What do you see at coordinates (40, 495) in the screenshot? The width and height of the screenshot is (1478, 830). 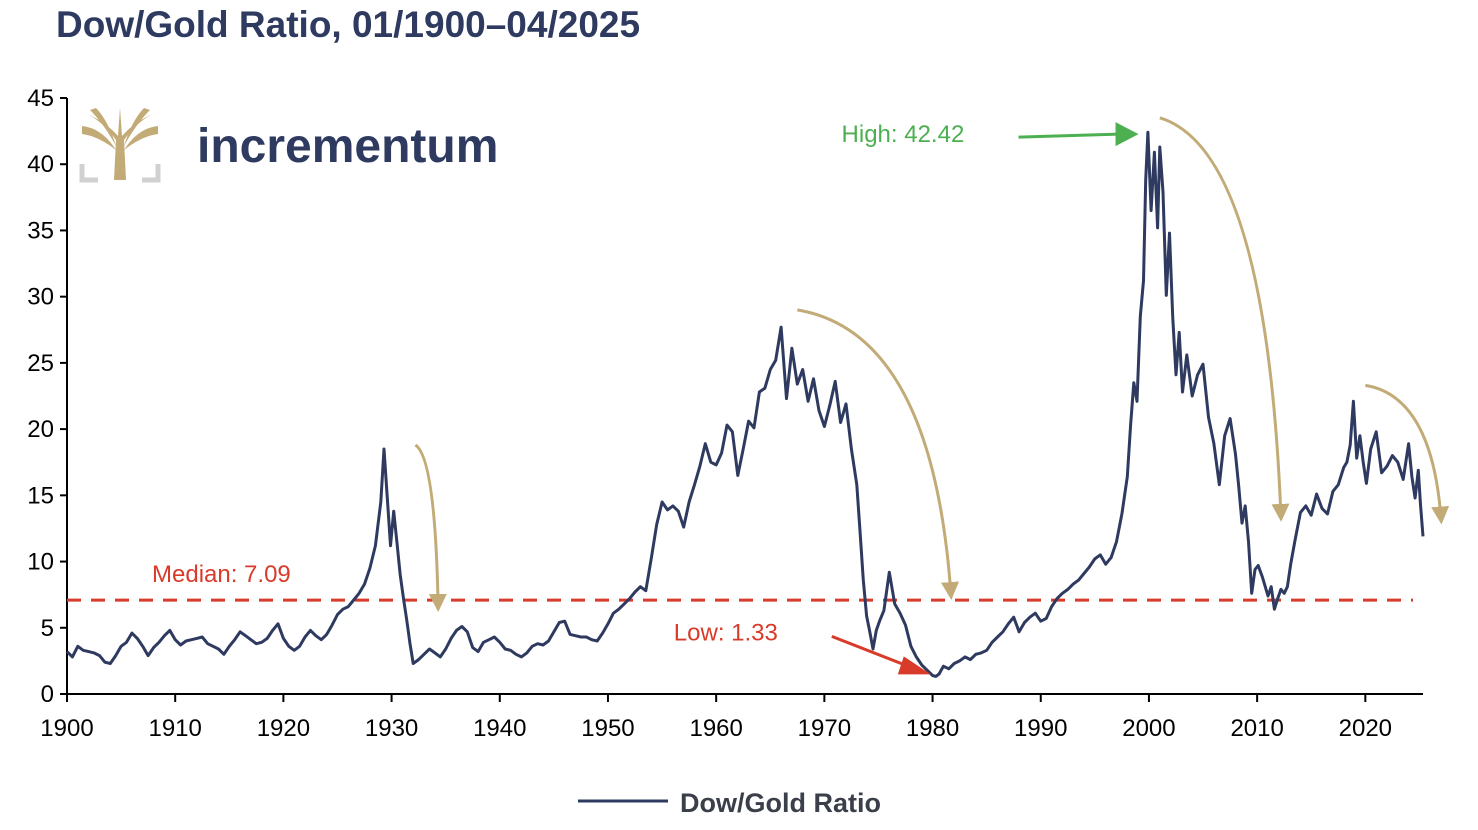 I see `y-tick-label: 15` at bounding box center [40, 495].